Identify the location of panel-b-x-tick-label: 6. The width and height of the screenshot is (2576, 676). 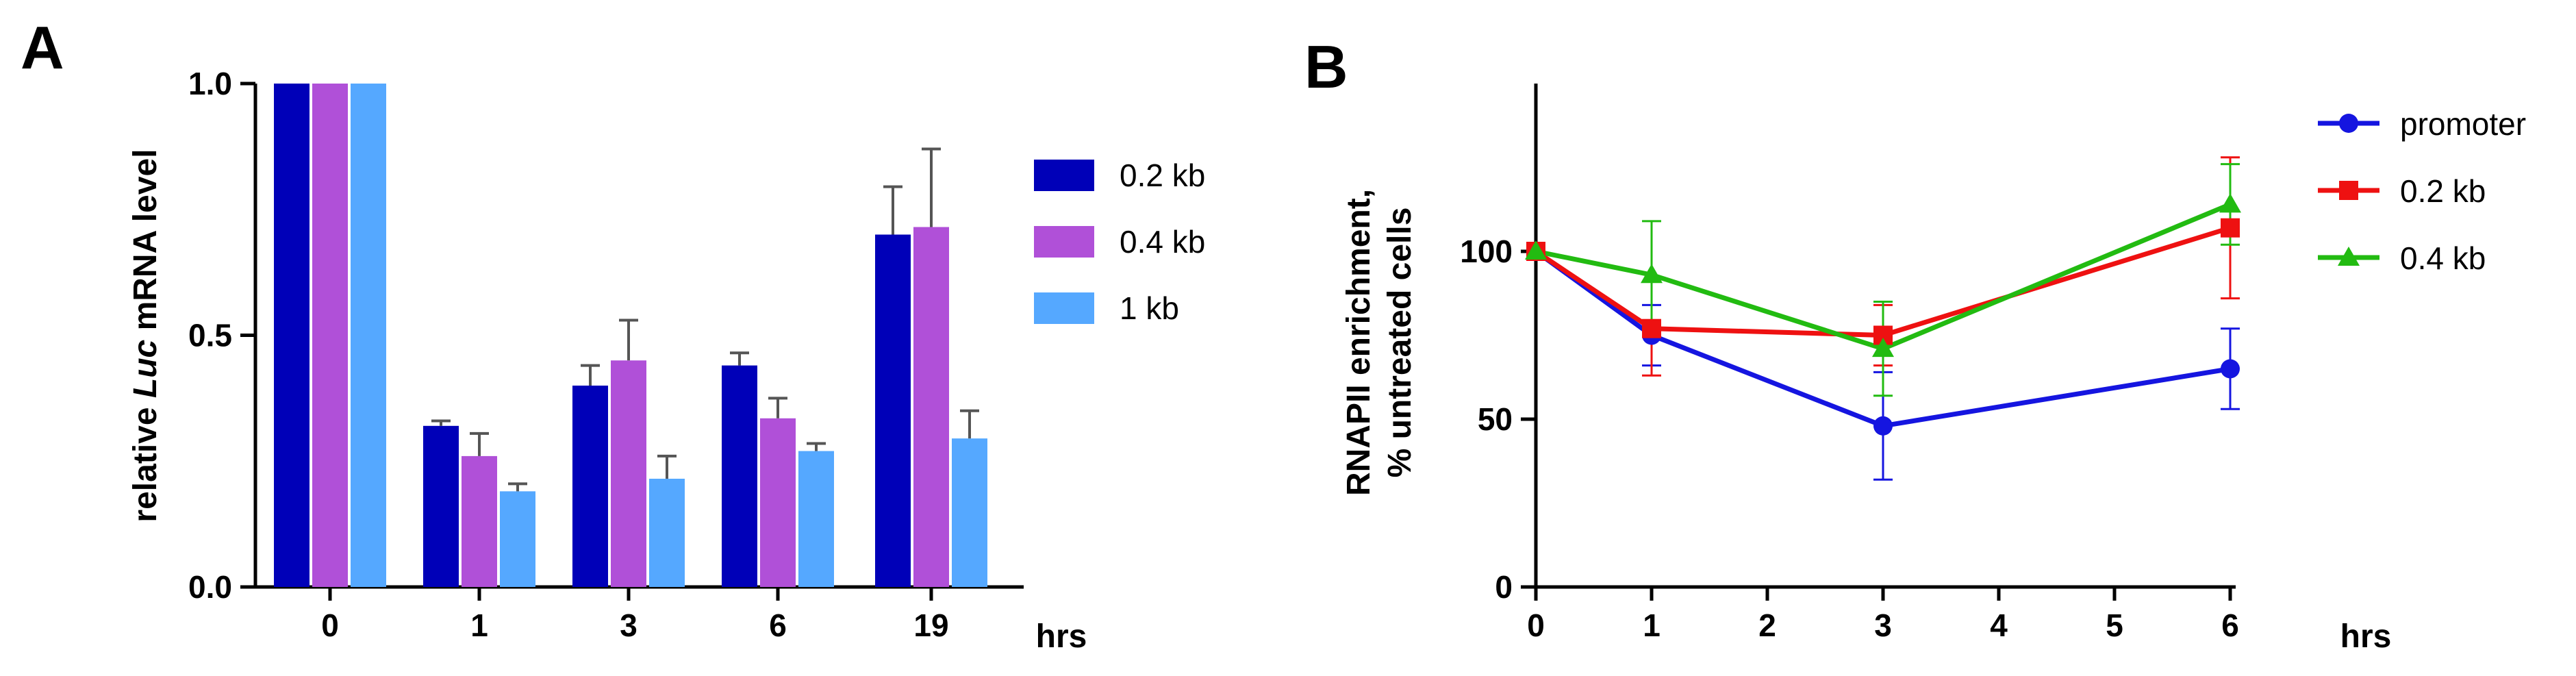
(2230, 625).